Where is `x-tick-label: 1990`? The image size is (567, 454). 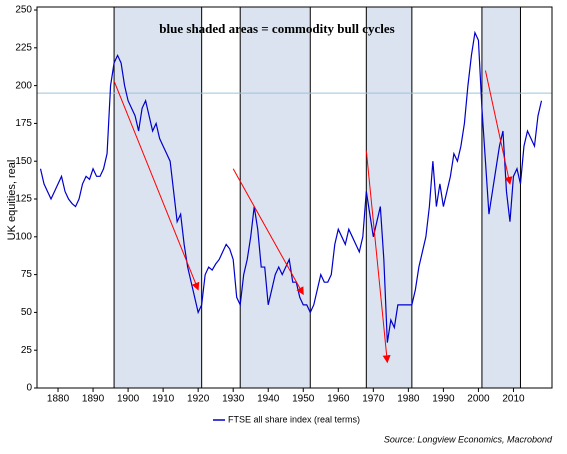 x-tick-label: 1990 is located at coordinates (443, 399).